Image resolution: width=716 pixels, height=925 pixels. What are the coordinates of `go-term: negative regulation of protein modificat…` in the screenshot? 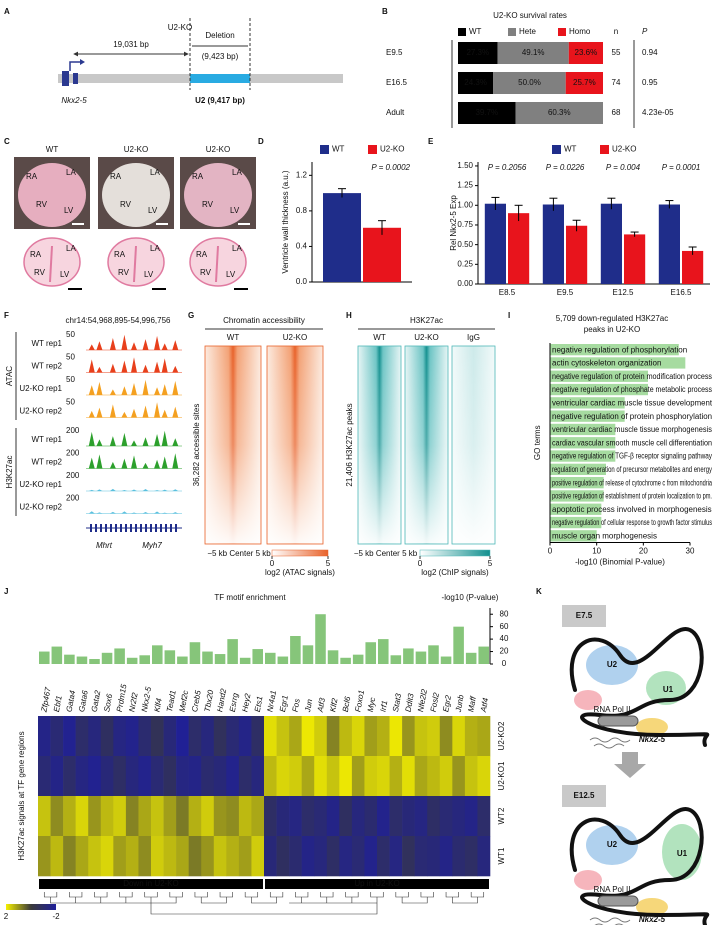 It's located at (632, 376).